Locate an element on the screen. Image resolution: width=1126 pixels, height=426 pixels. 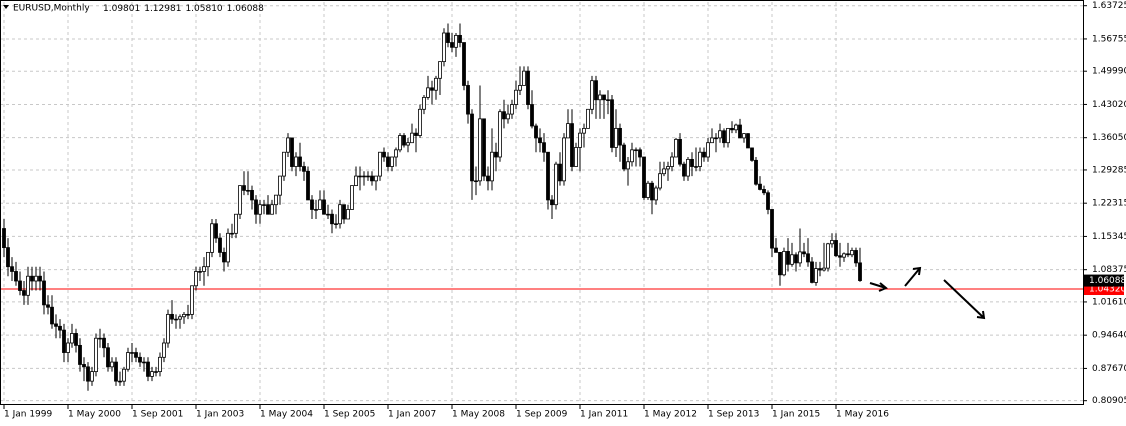
y-tick-label: 1.29285 is located at coordinates (1109, 170).